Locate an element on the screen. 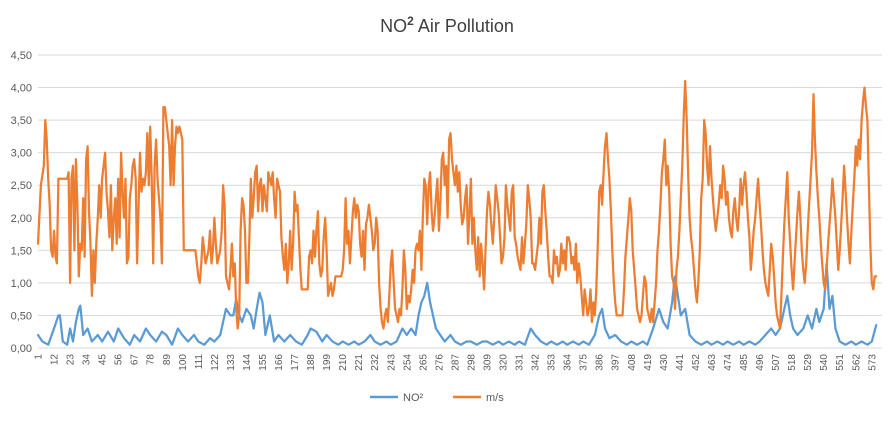  x-tick-label: 199 is located at coordinates (327, 362).